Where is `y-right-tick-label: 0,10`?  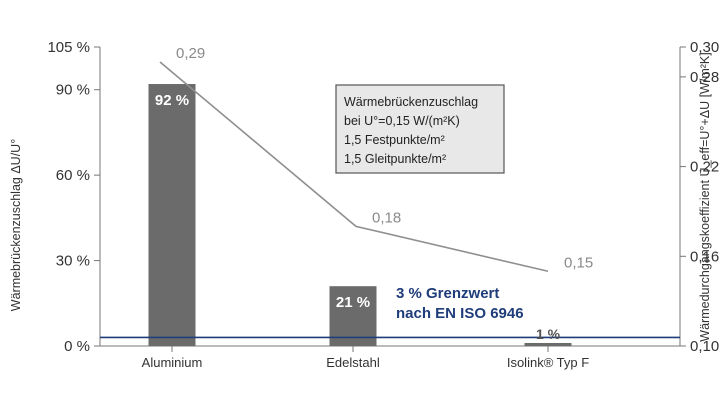 y-right-tick-label: 0,10 is located at coordinates (704, 346).